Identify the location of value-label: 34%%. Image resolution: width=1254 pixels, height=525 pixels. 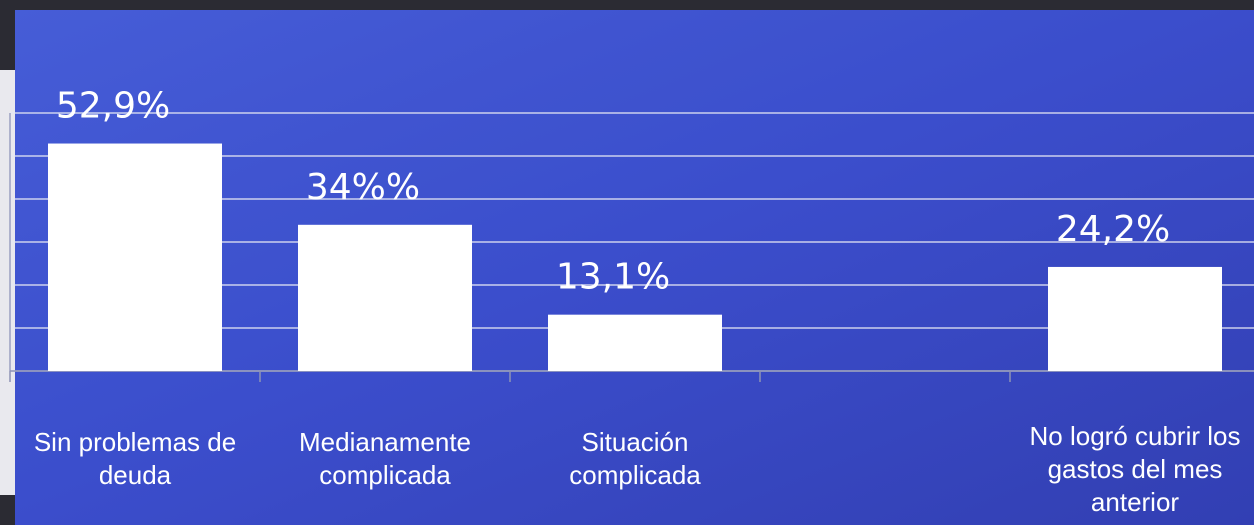
(363, 187).